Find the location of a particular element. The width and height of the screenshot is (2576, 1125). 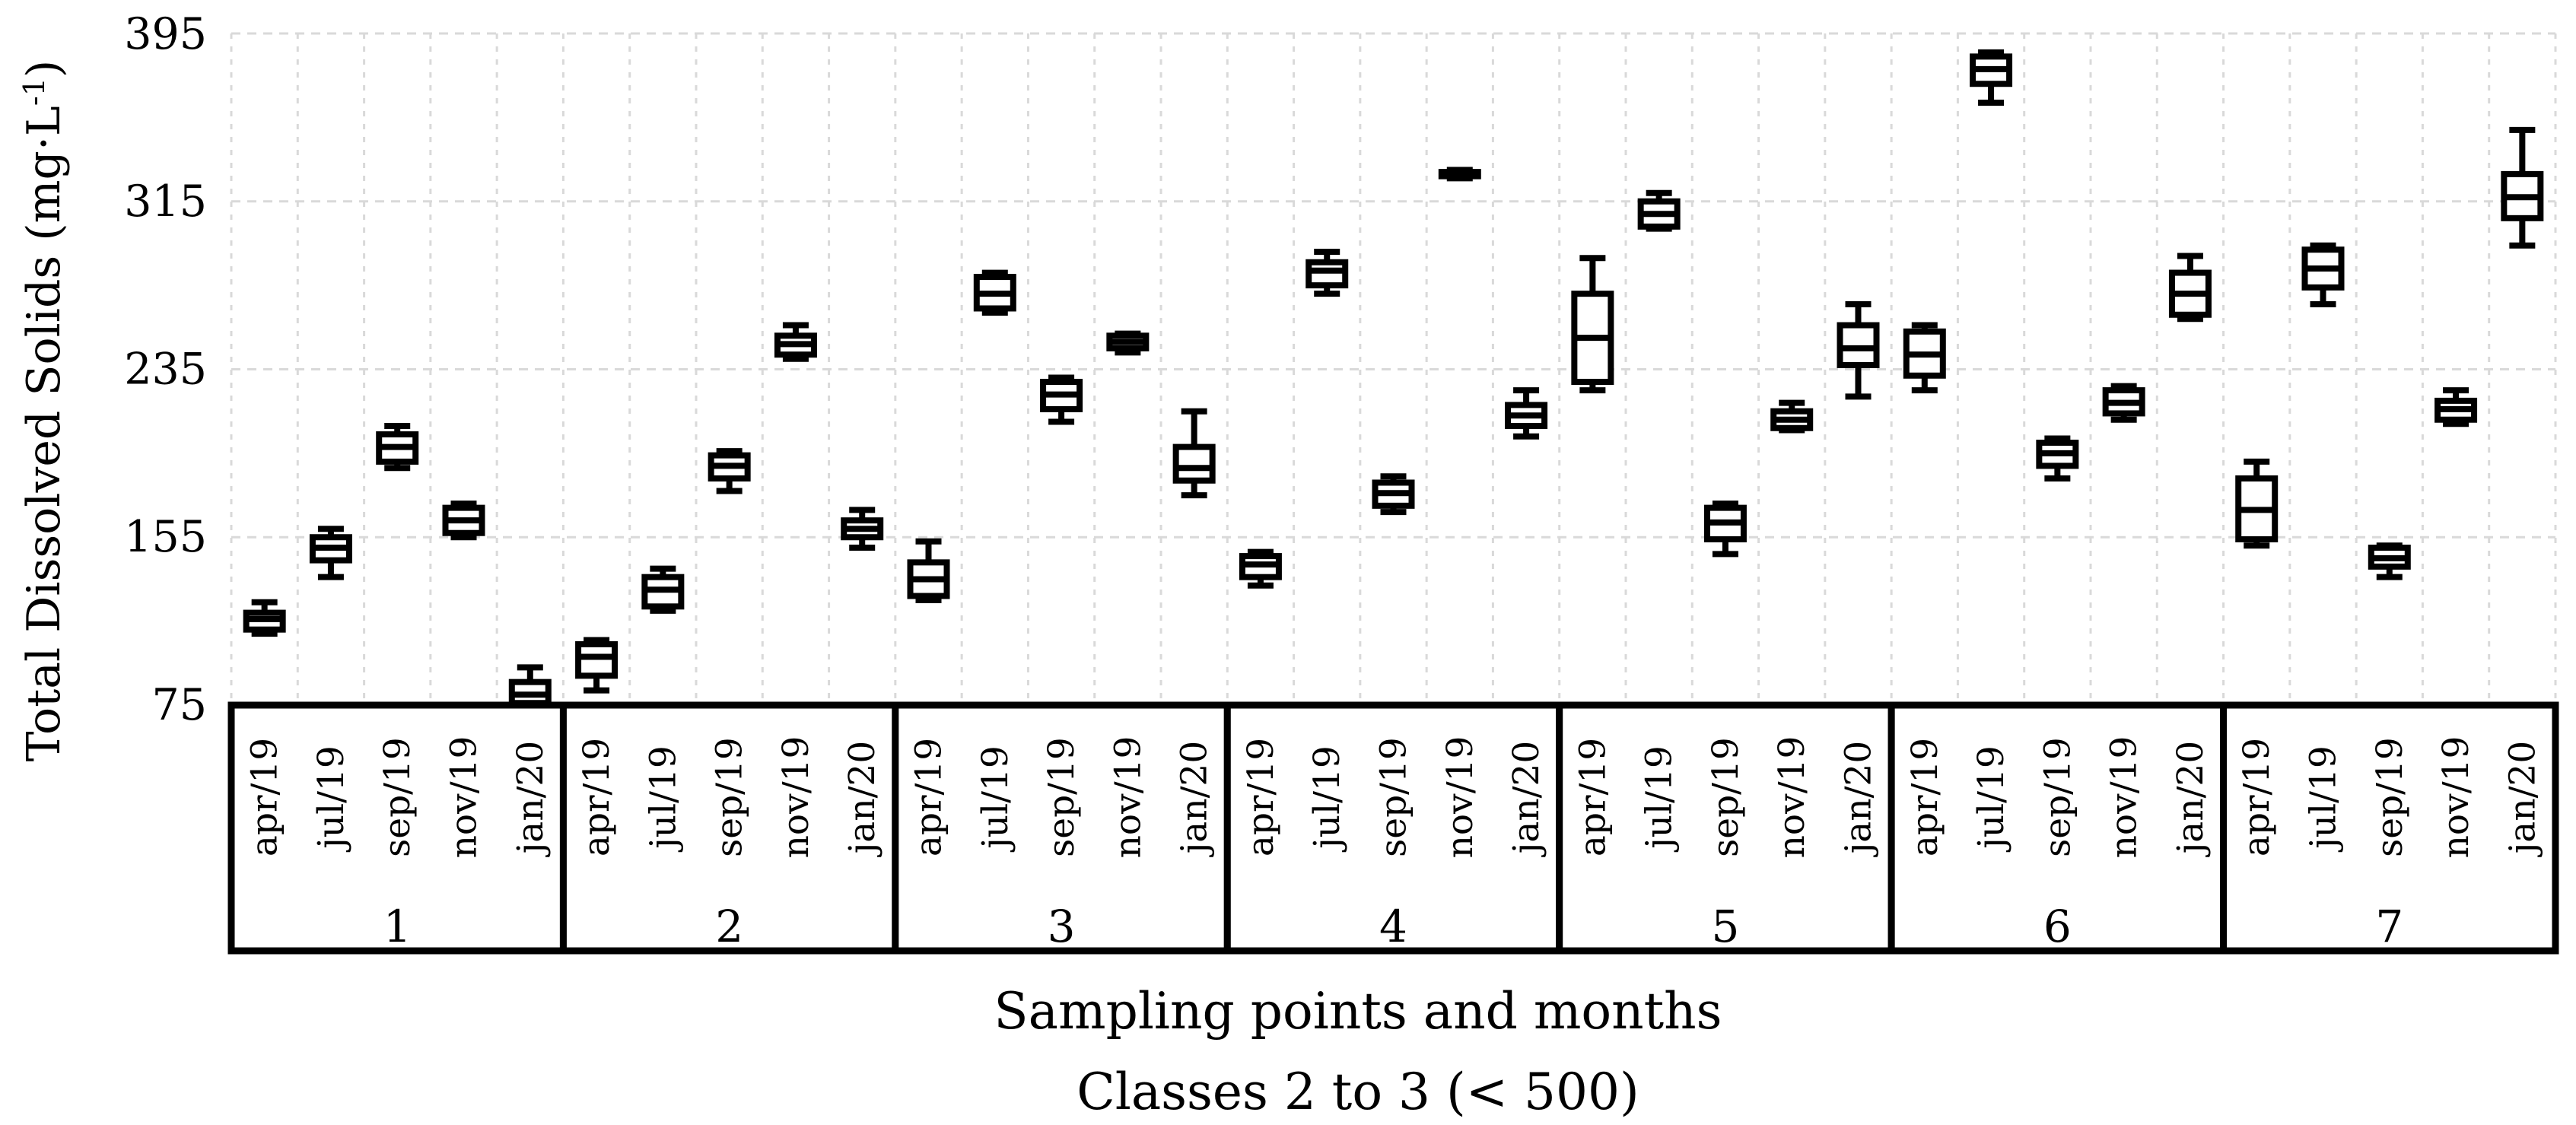

group-number-label: 1 is located at coordinates (397, 926).